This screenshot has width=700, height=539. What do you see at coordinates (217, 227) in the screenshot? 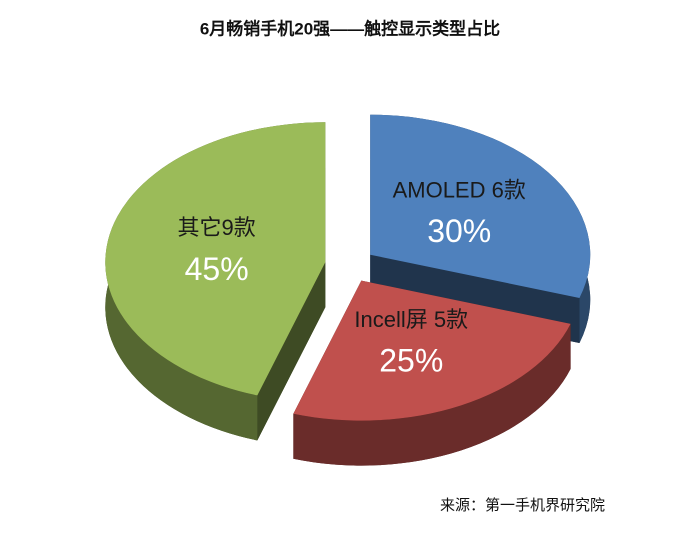
I see `slice-category-label: 其它9款` at bounding box center [217, 227].